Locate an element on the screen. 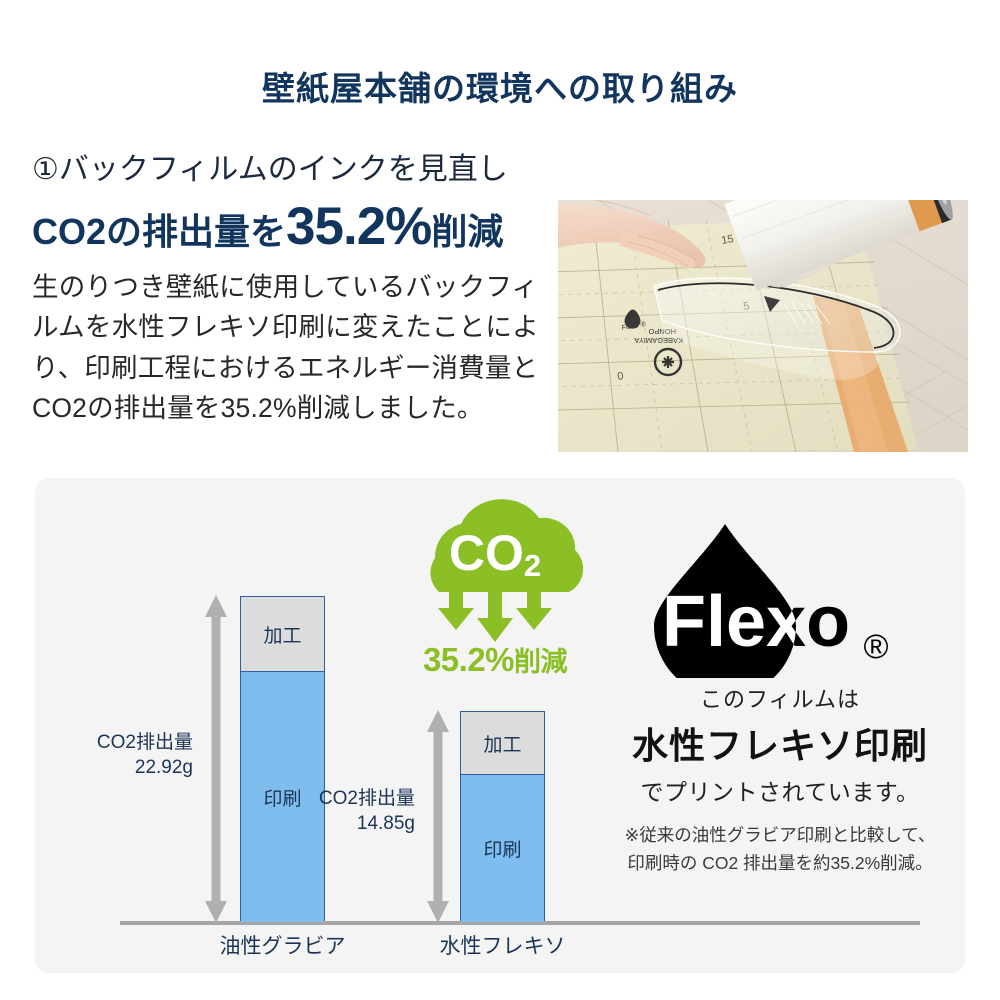 This screenshot has width=1000, height=1000. flexo-logo: Flexo Flexo Flexo ® is located at coordinates (780, 607).